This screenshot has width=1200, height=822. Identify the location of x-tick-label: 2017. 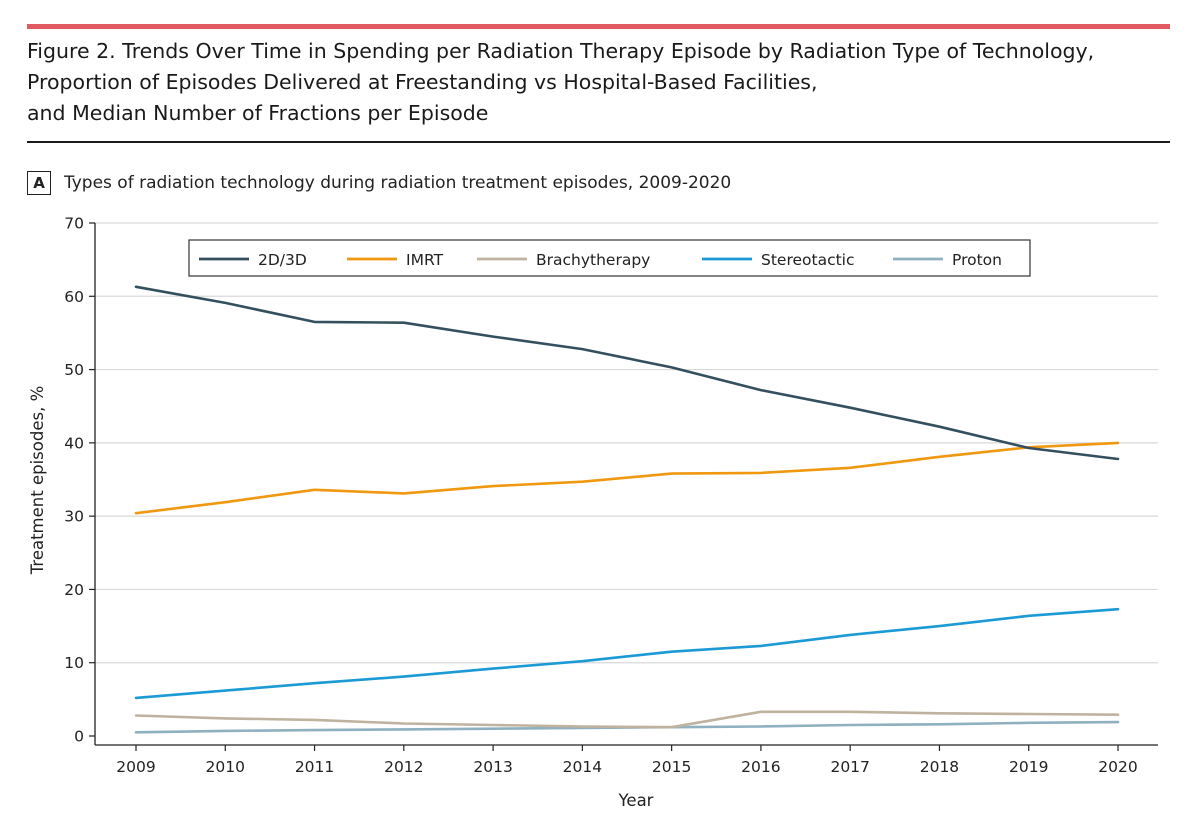
(849, 767).